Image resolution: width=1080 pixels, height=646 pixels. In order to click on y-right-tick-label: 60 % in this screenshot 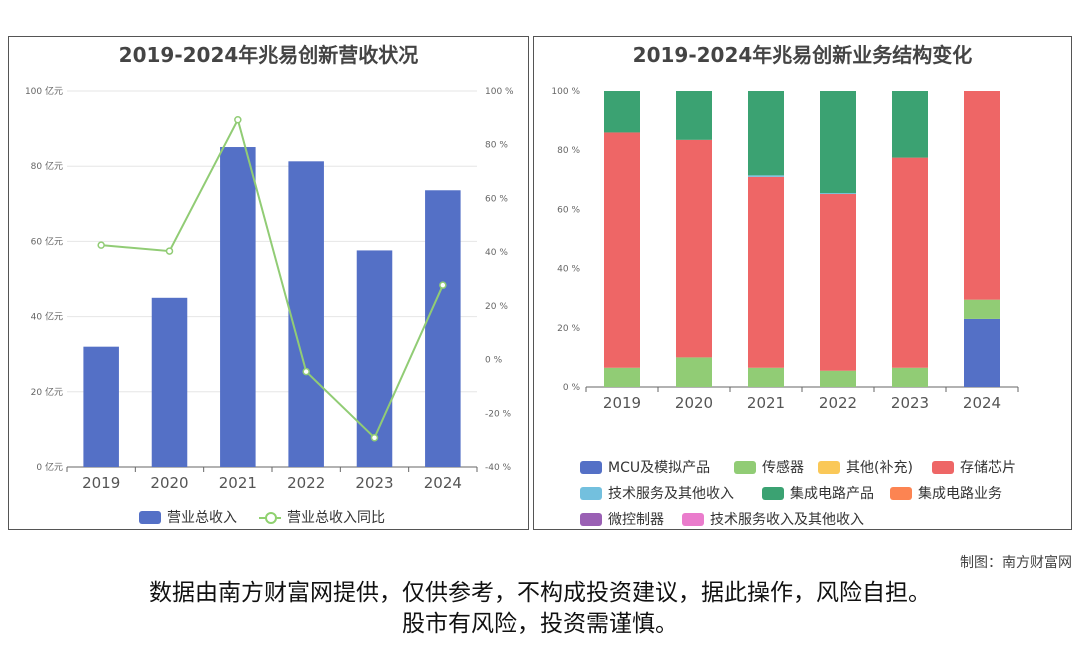, I will do `click(496, 199)`.